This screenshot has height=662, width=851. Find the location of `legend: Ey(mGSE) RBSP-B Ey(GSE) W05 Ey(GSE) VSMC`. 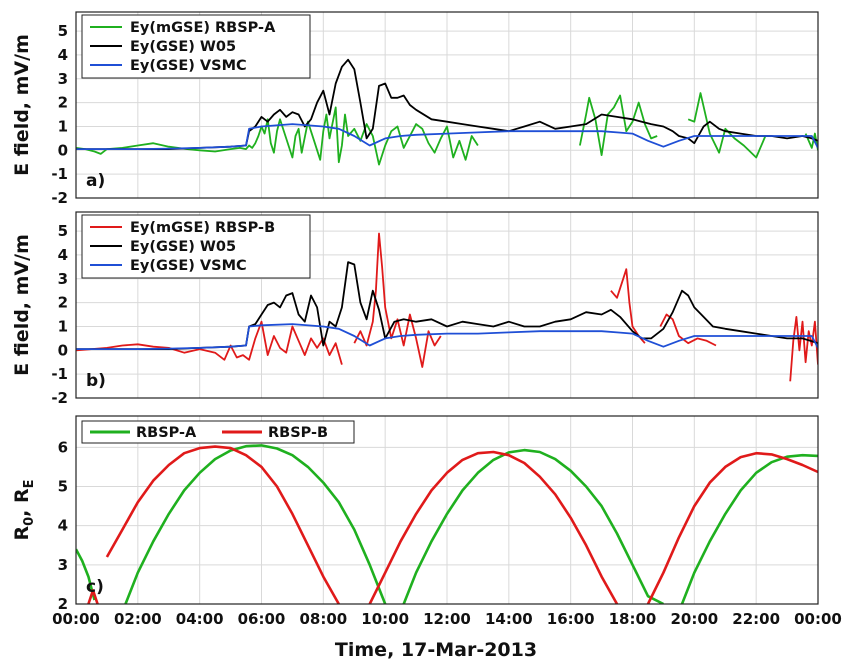

legend: Ey(mGSE) RBSP-B Ey(GSE) W05 Ey(GSE) VSMC is located at coordinates (196, 246).